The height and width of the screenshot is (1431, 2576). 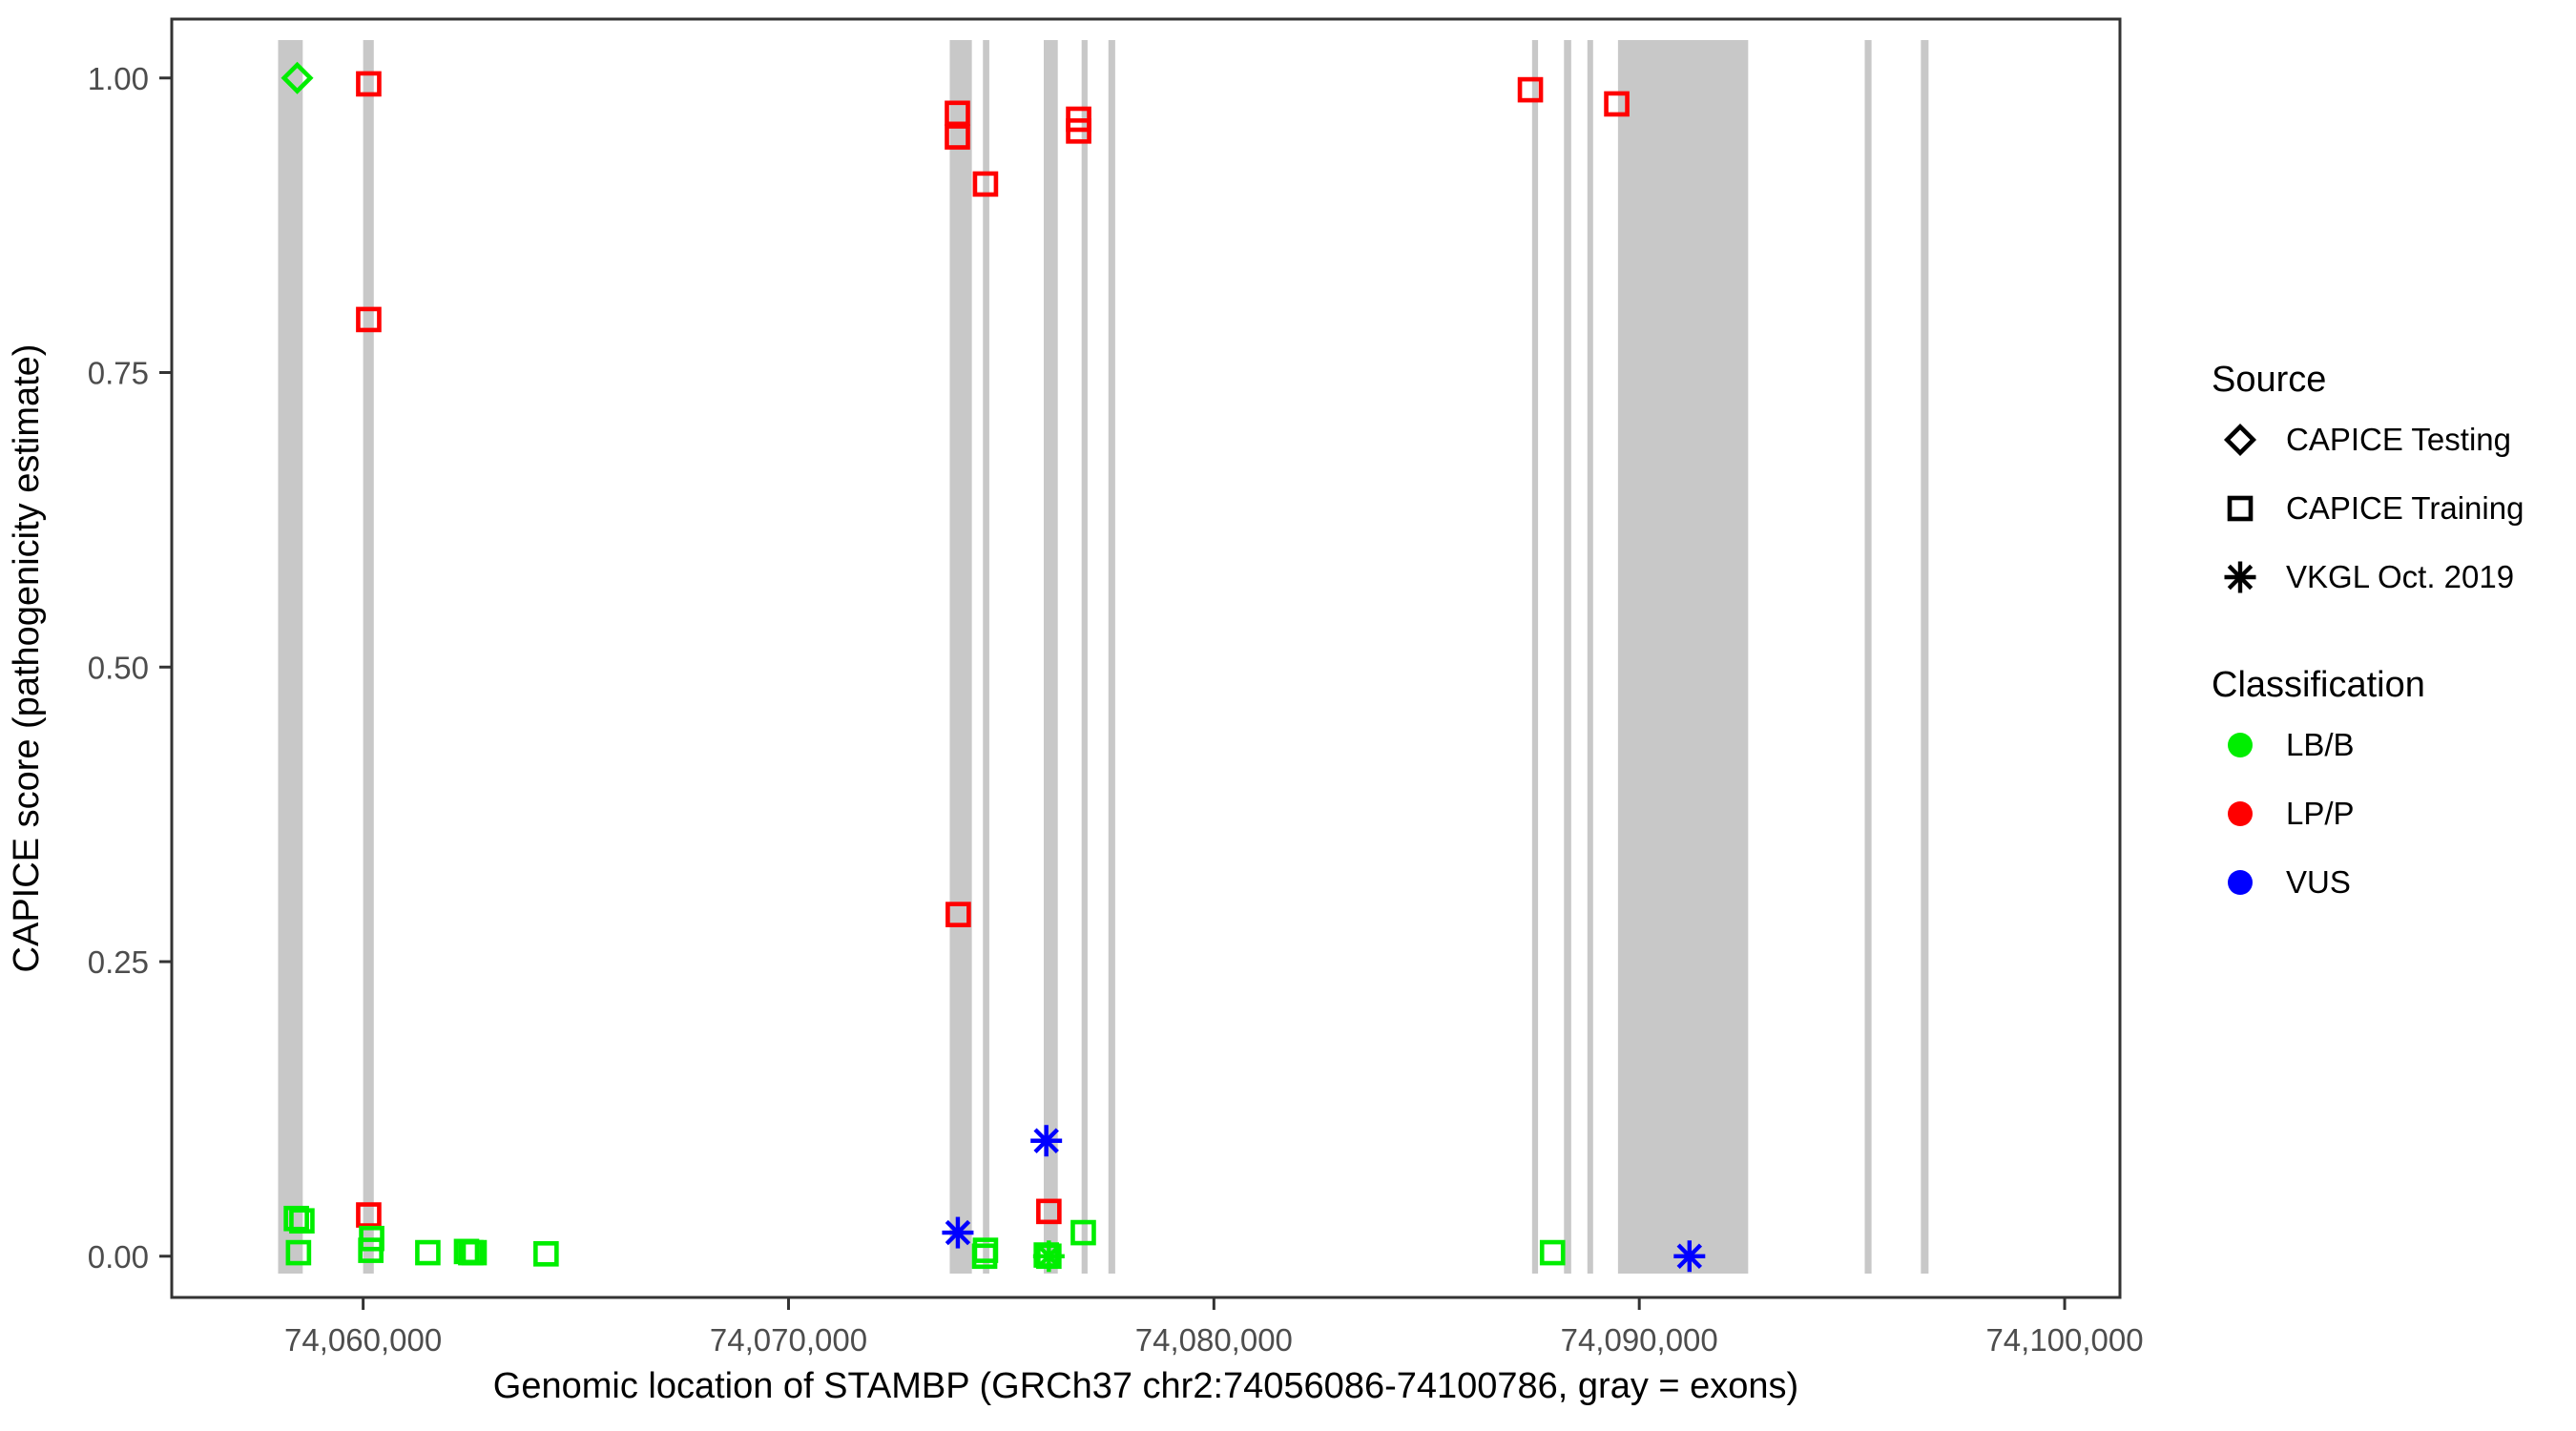 What do you see at coordinates (2318, 685) in the screenshot?
I see `legend-title: Classification` at bounding box center [2318, 685].